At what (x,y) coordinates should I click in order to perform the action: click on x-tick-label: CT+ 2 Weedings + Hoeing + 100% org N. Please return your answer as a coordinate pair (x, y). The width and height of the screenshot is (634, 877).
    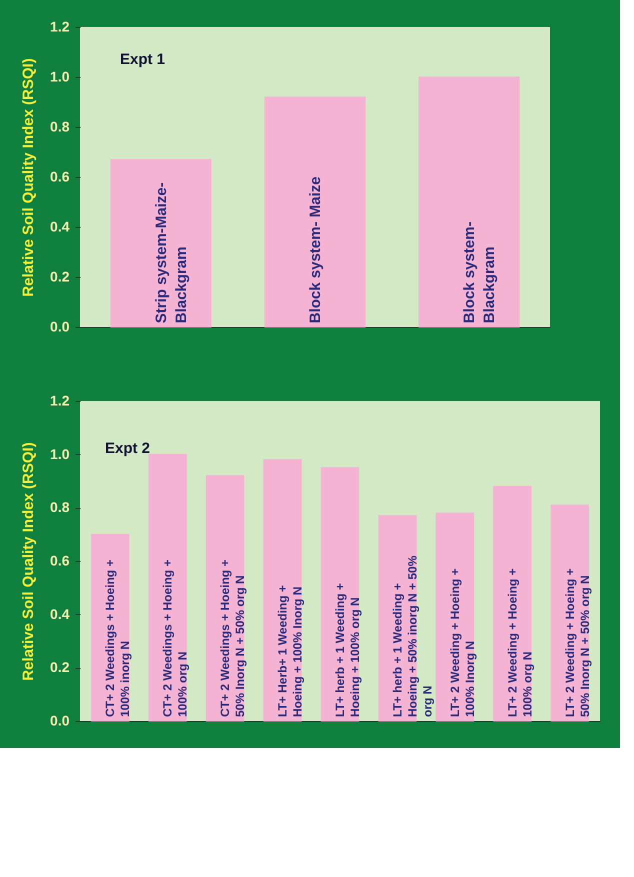
    Looking at the image, I should click on (175, 638).